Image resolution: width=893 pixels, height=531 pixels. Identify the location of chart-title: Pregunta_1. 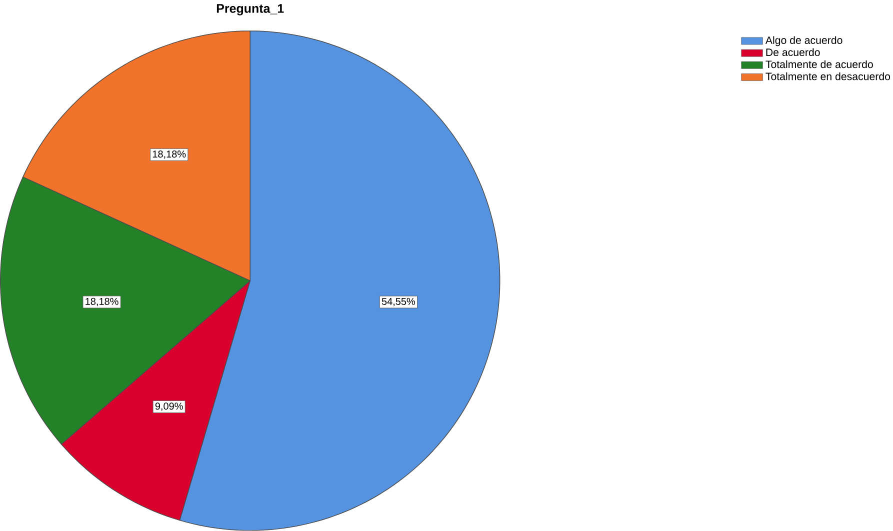
(250, 10).